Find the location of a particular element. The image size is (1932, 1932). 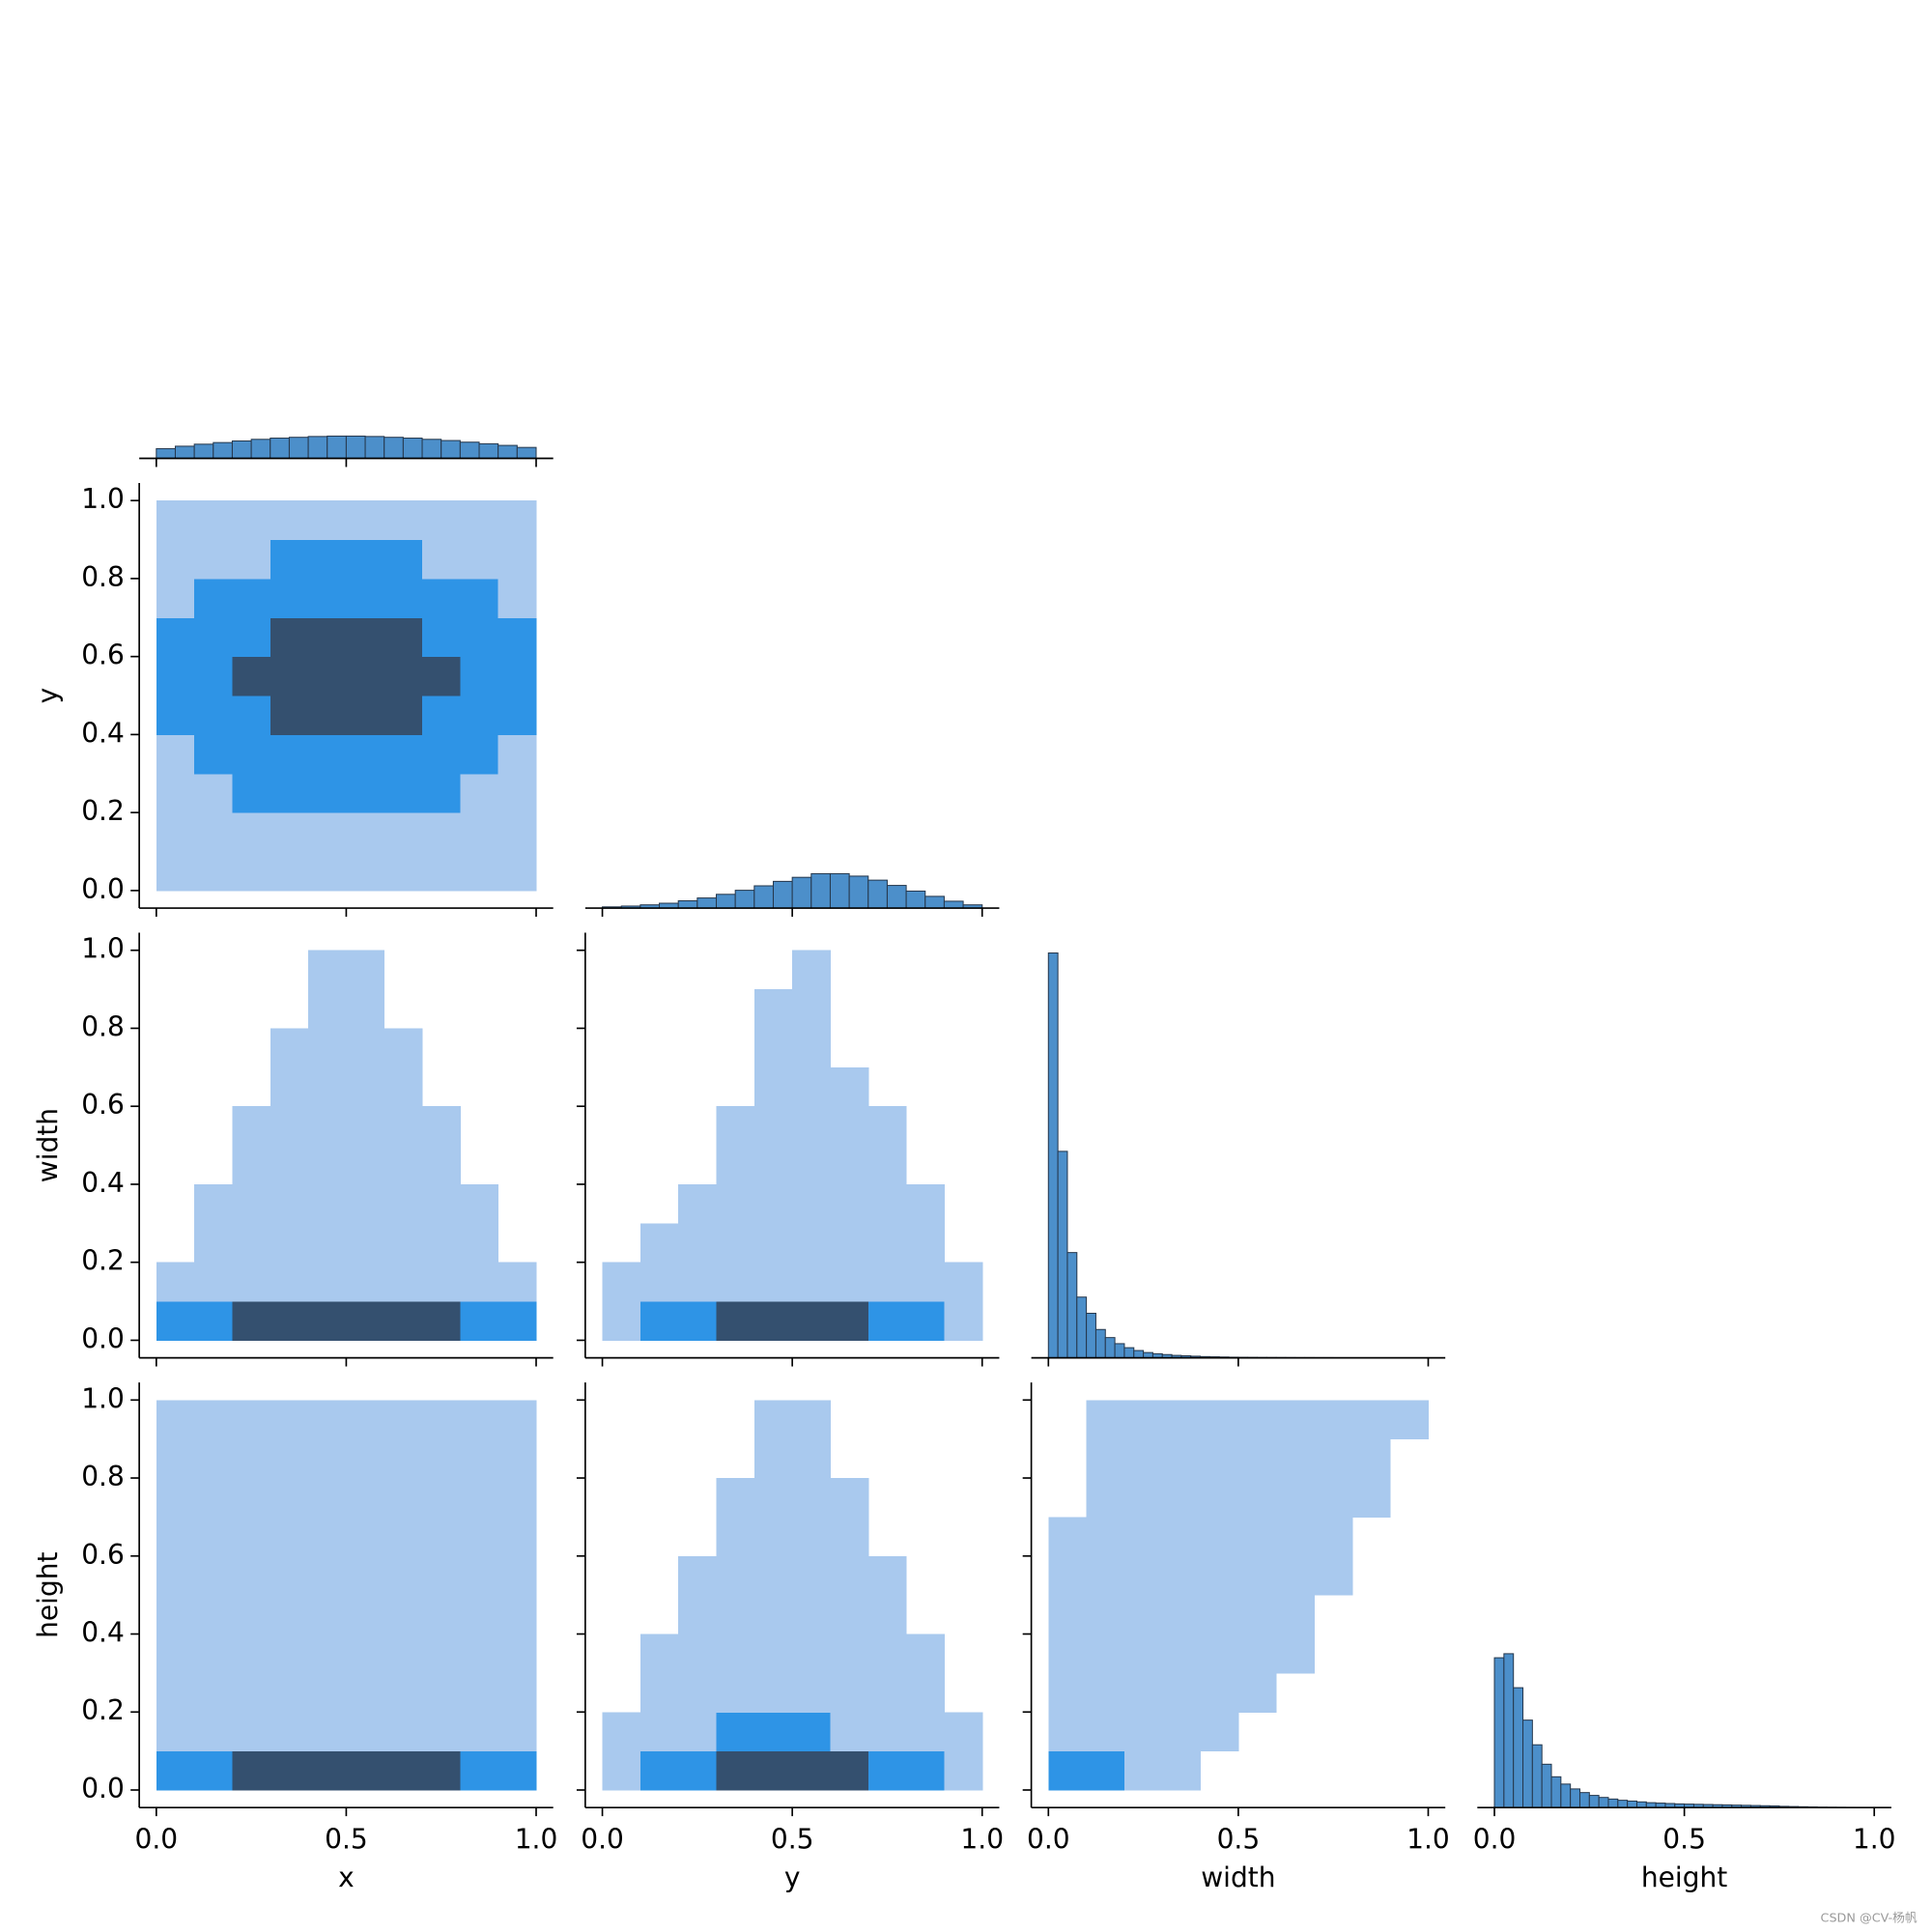

y-tick-label: 0.6 is located at coordinates (103, 1105).